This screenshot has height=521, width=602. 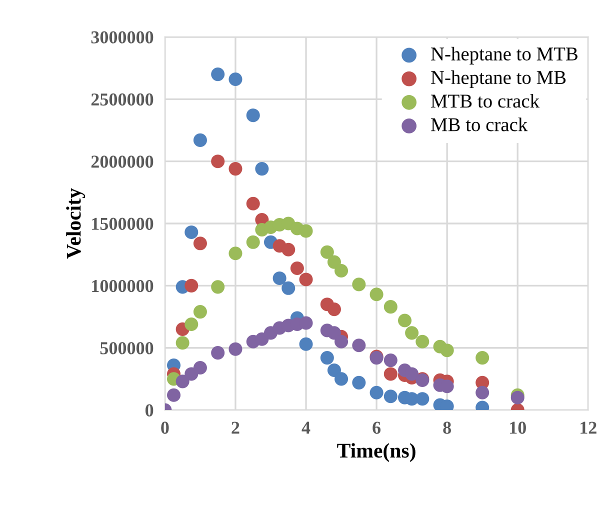 I want to click on x-tick-label: 12, so click(x=588, y=428).